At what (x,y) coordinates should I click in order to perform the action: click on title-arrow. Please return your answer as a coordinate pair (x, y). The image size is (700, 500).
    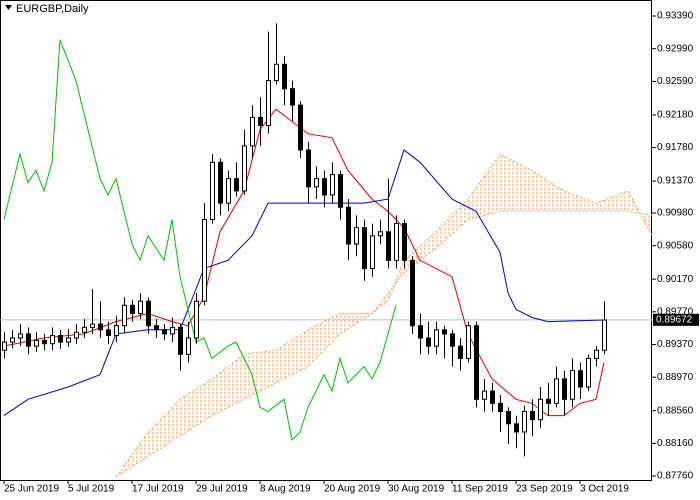
    Looking at the image, I should click on (8, 7).